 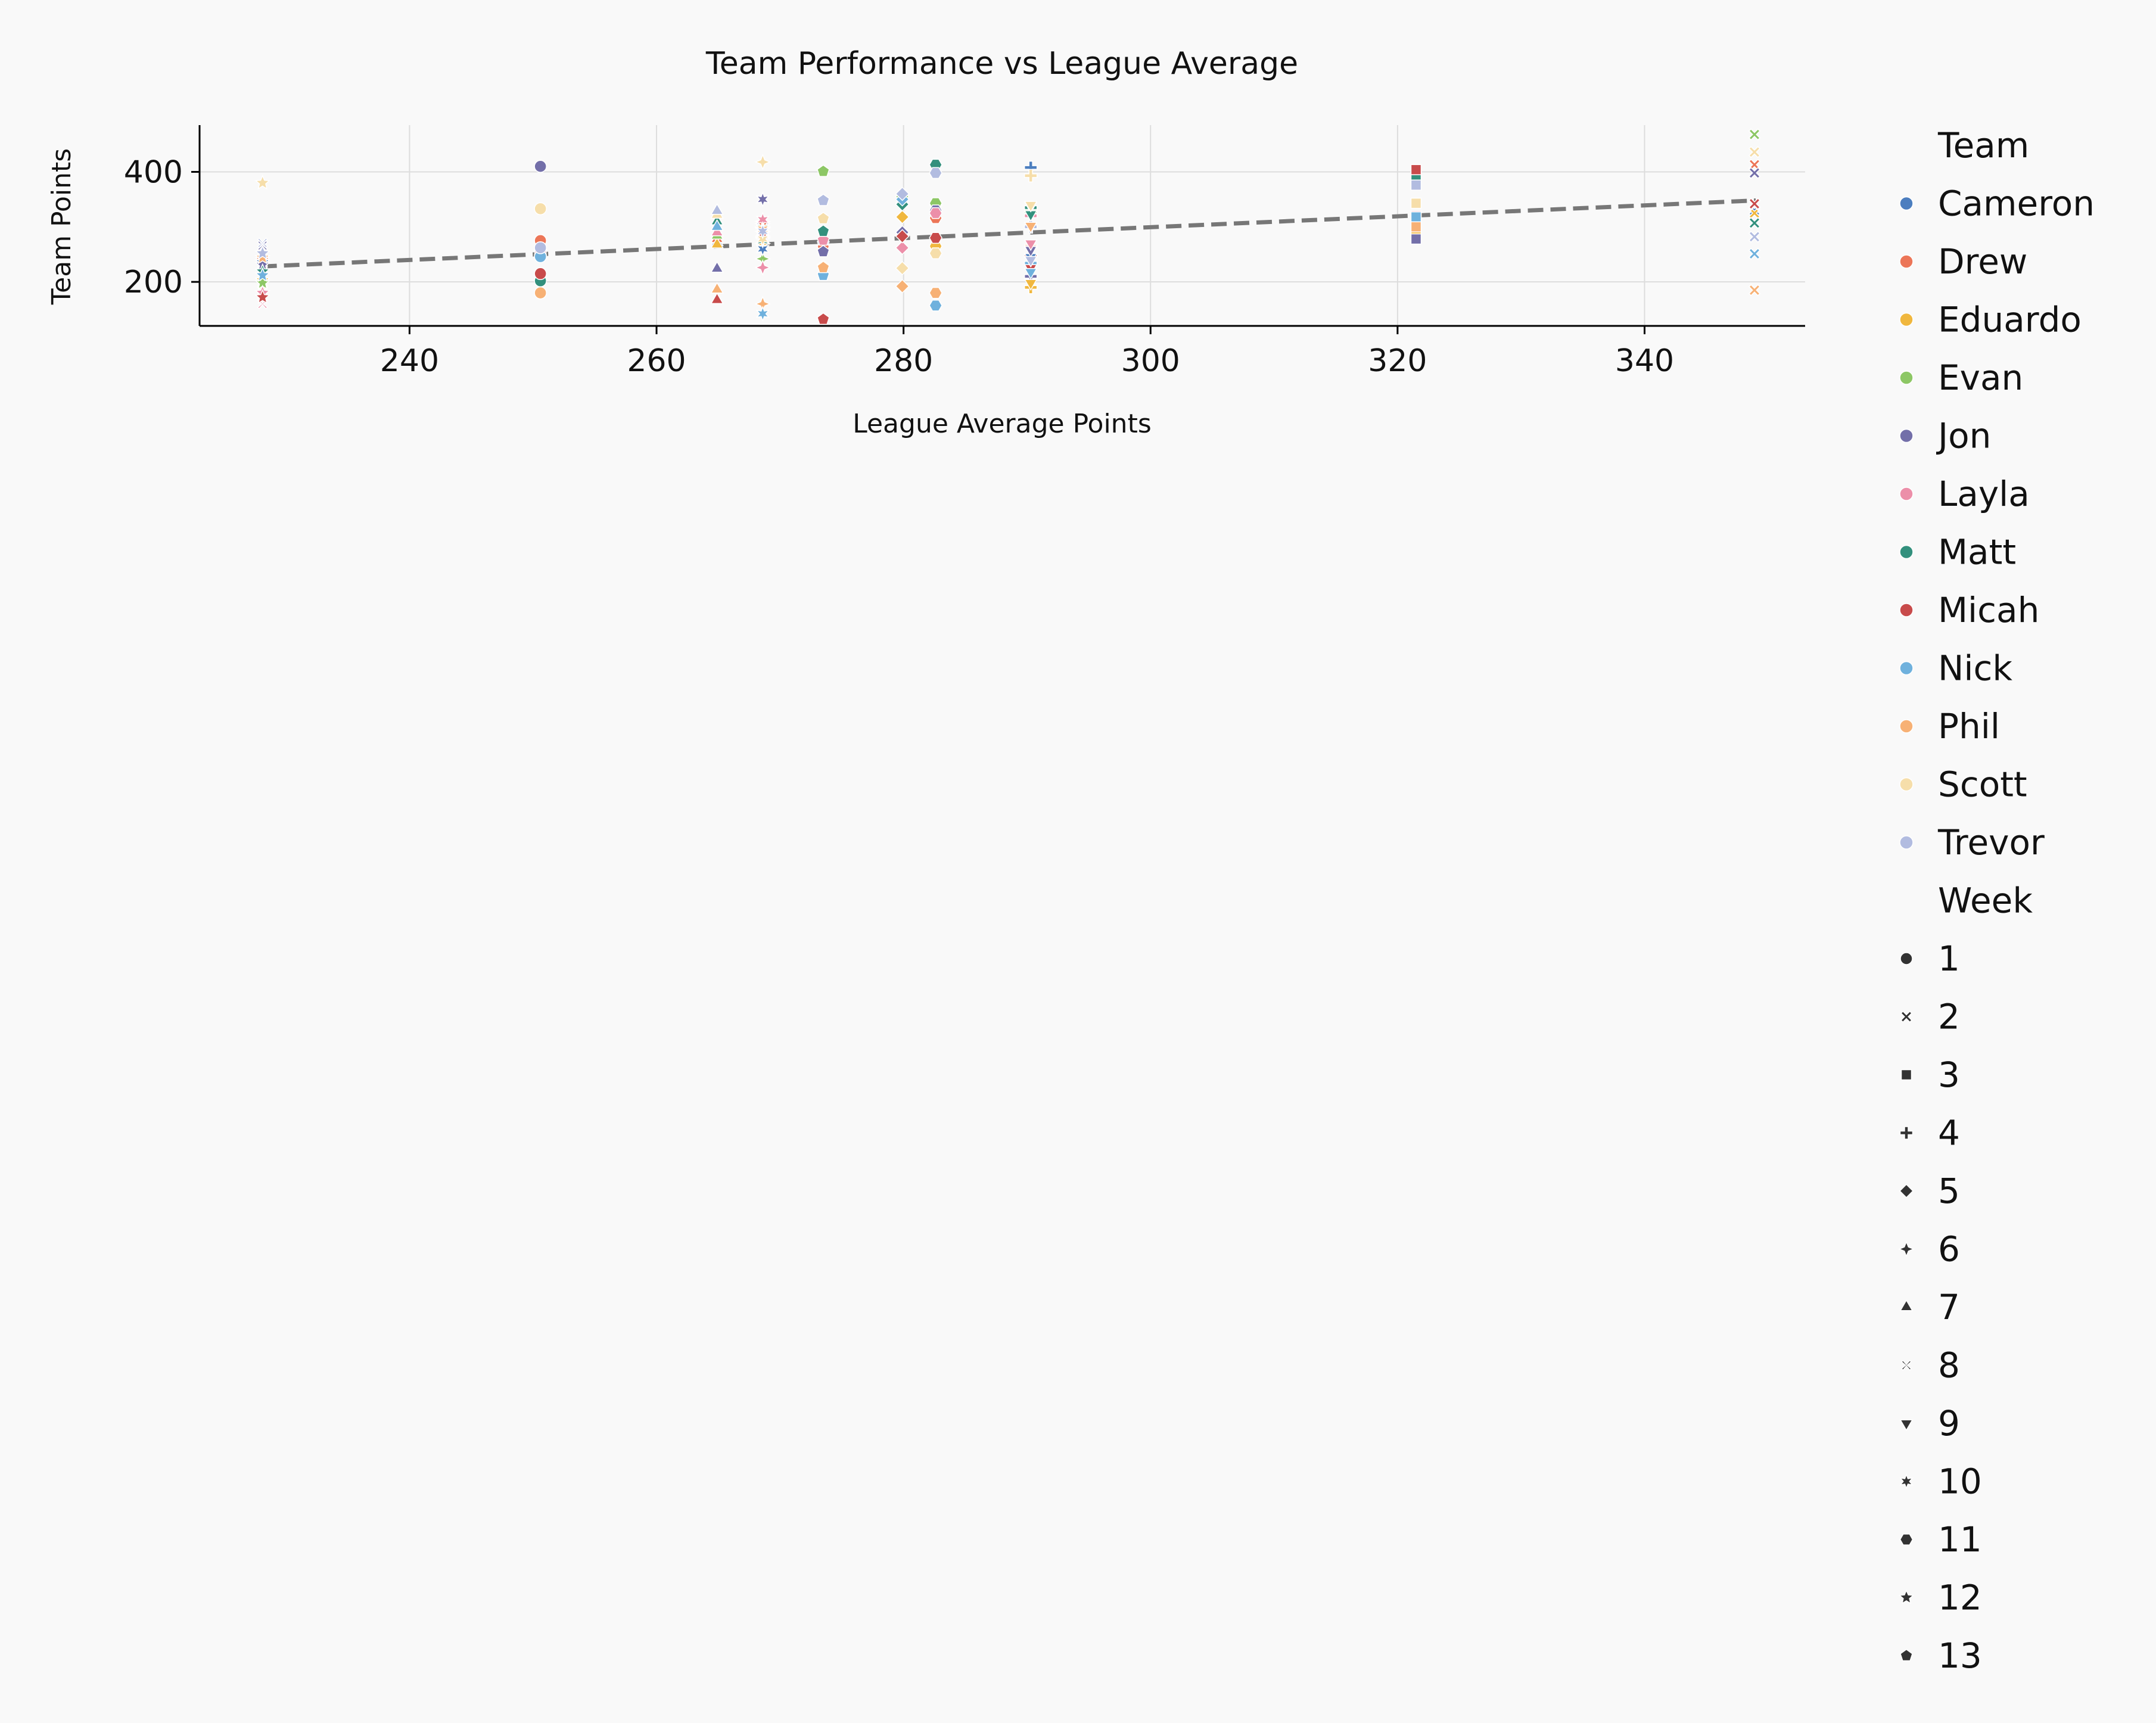 What do you see at coordinates (1988, 610) in the screenshot?
I see `legend-team-label: Micah` at bounding box center [1988, 610].